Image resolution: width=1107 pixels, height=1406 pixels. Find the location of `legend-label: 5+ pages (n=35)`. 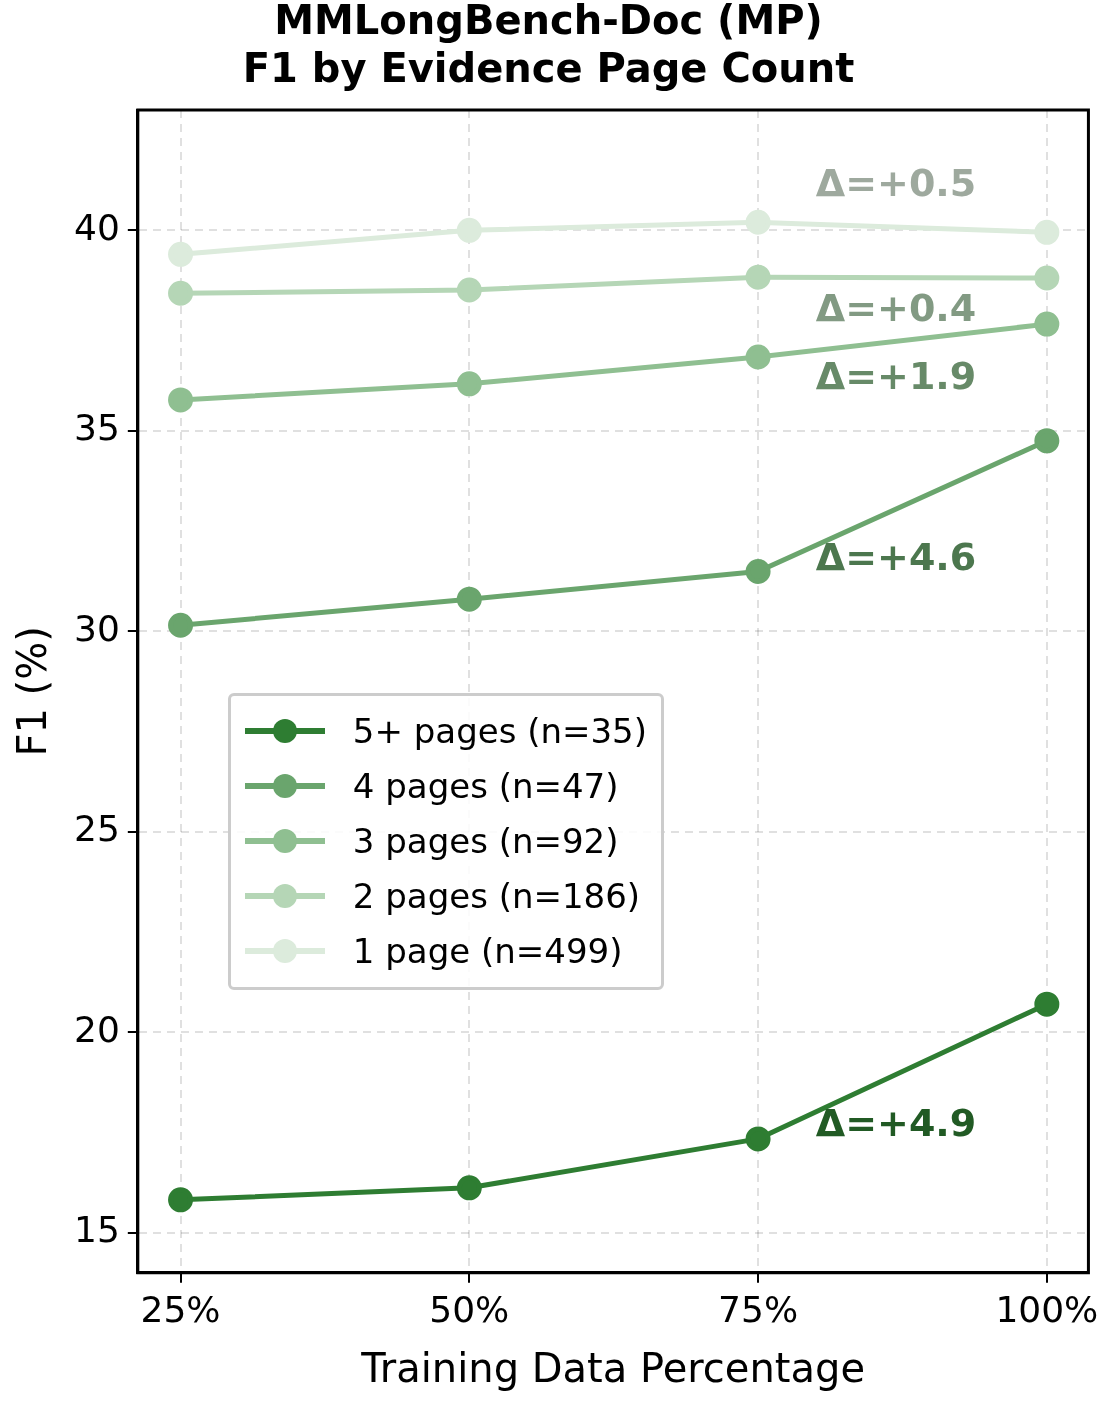

legend-label: 5+ pages (n=35) is located at coordinates (499, 731).